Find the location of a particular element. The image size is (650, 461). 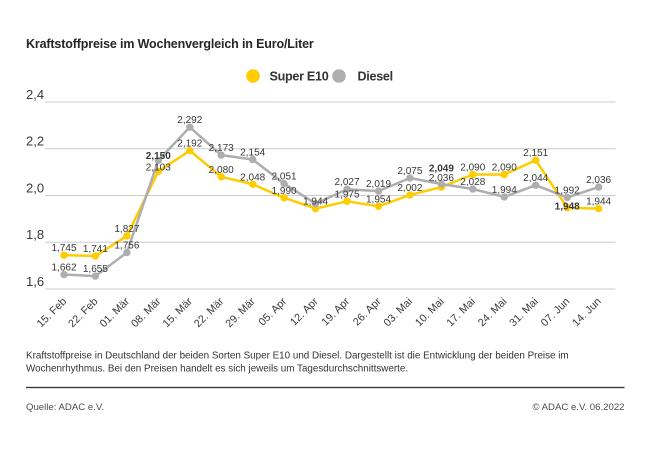

svg-text: 1,994 is located at coordinates (504, 190).